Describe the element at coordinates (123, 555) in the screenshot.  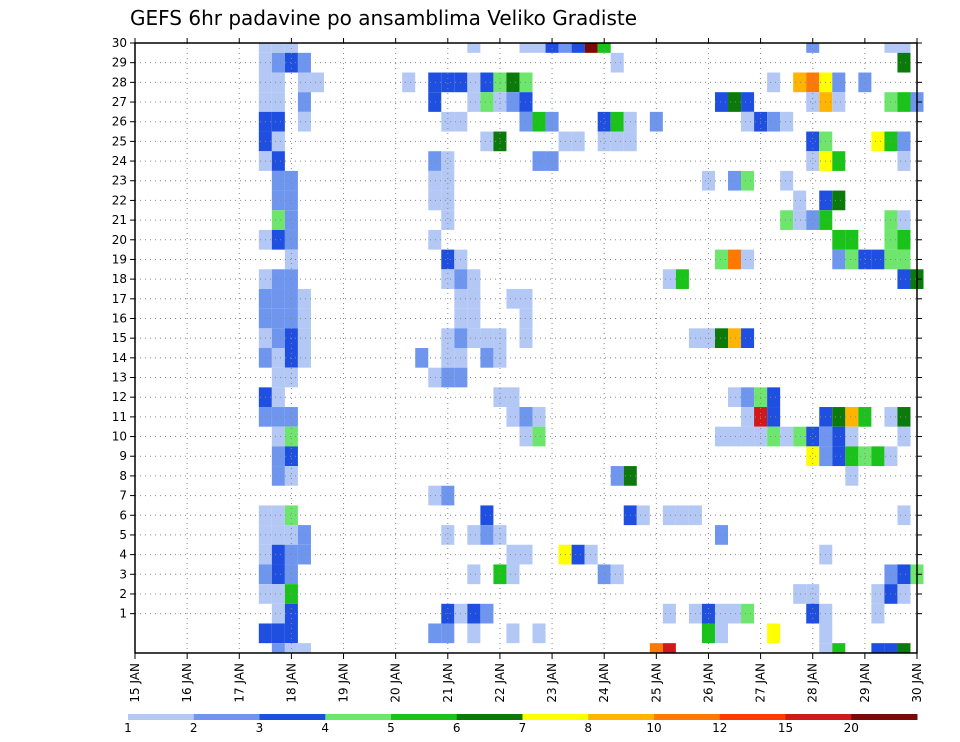
I see `y-tick-label: 4` at that location.